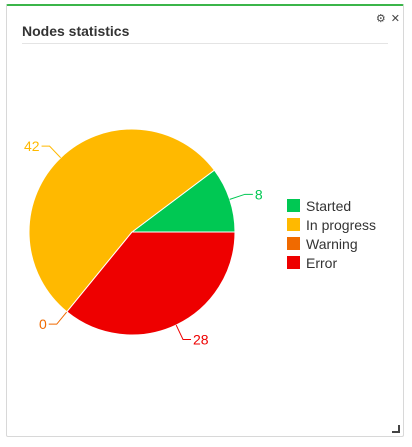  What do you see at coordinates (241, 196) in the screenshot?
I see `leader-line-started` at bounding box center [241, 196].